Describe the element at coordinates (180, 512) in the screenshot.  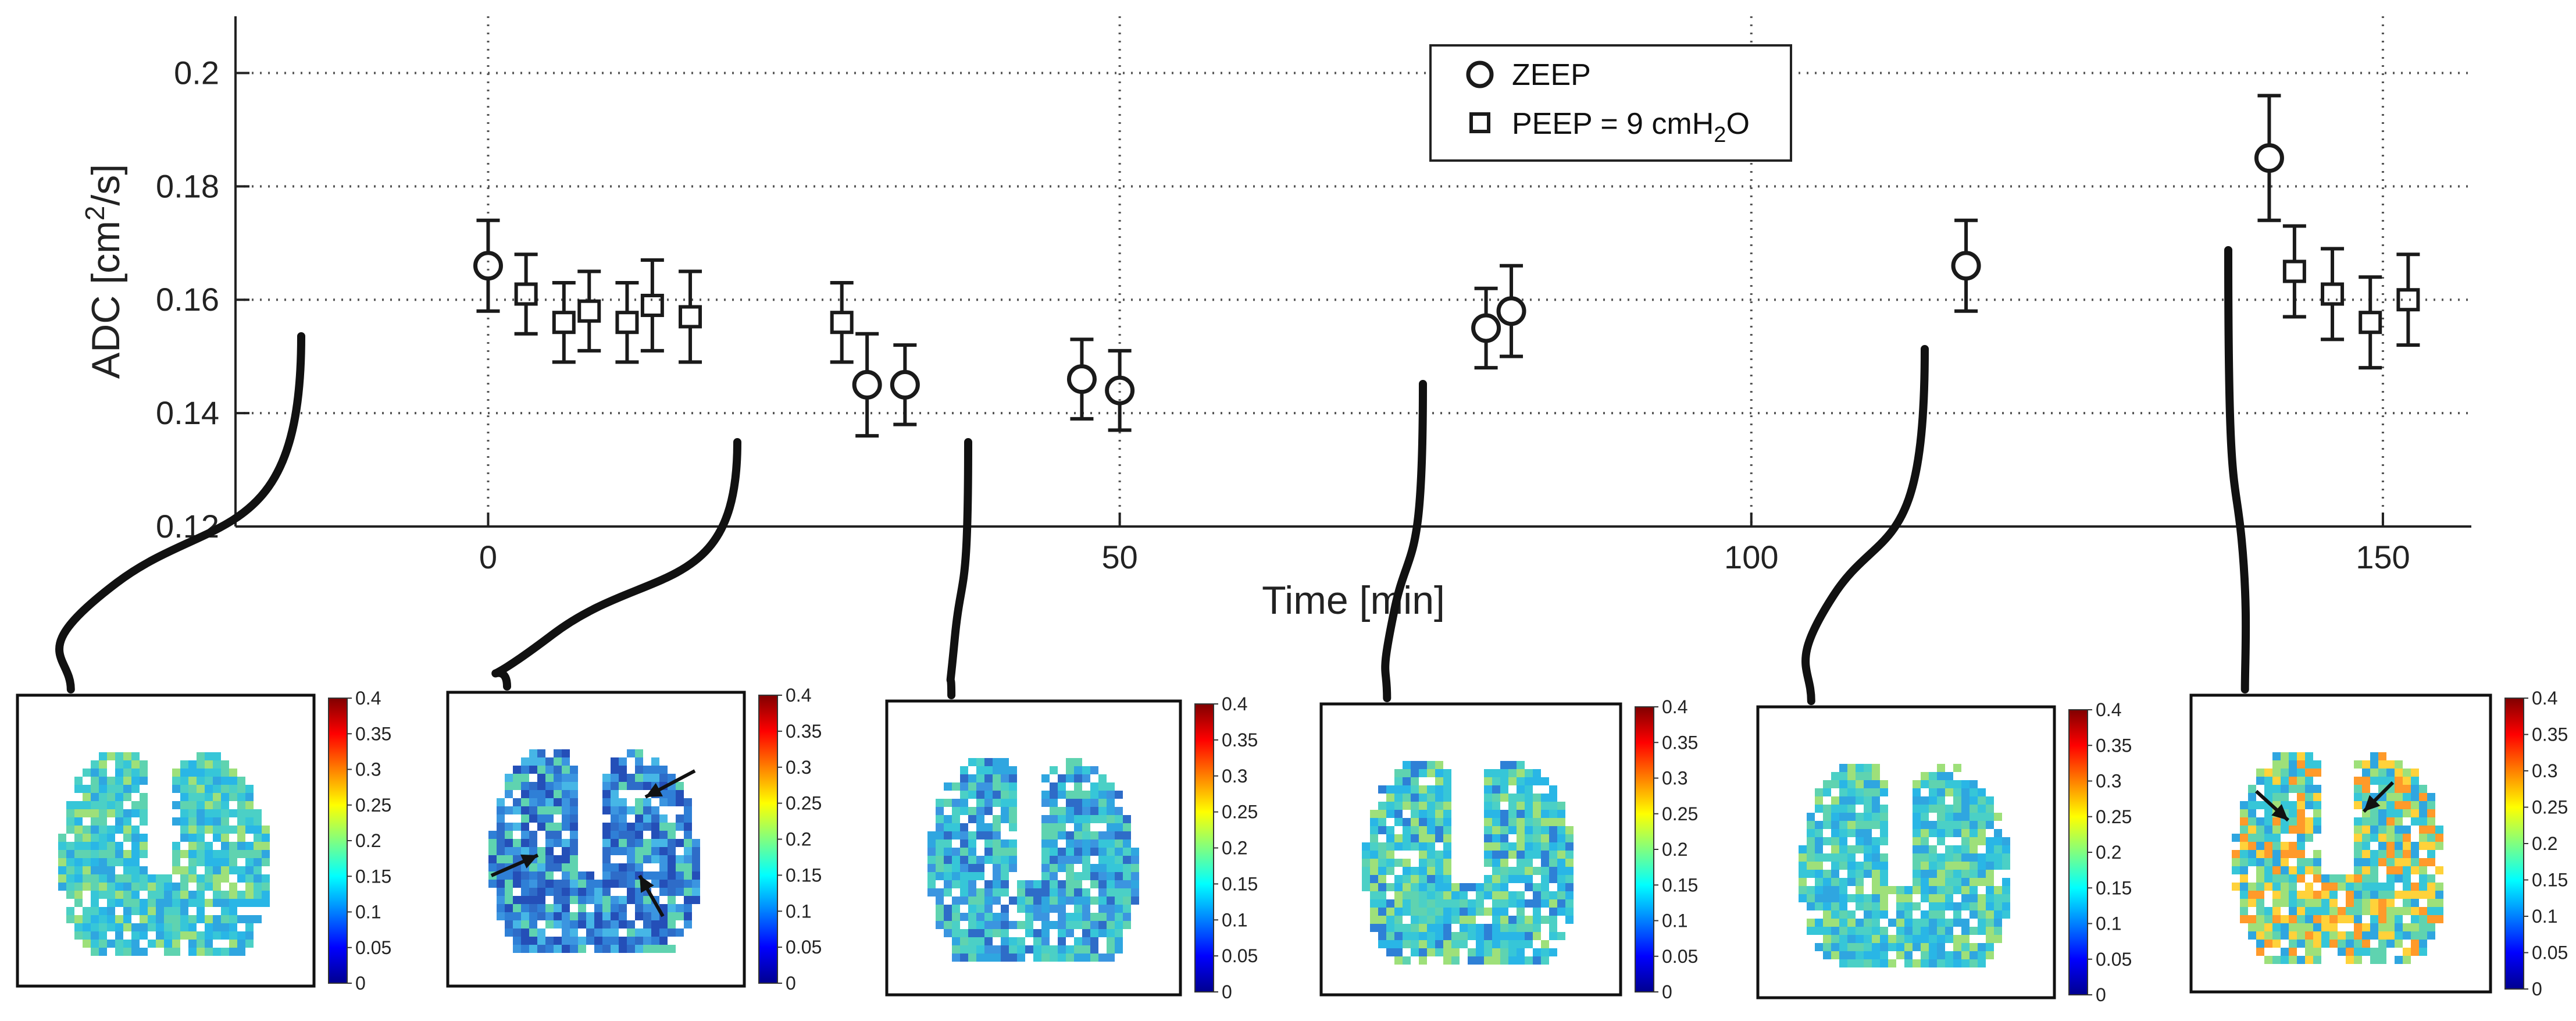
I see `connector-line` at that location.